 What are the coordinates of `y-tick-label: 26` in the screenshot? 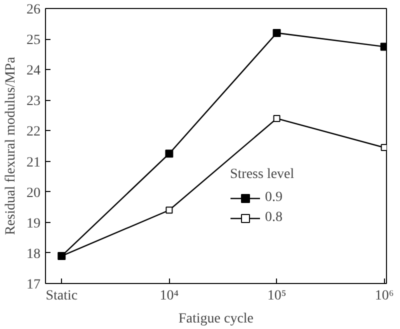 It's located at (33, 10).